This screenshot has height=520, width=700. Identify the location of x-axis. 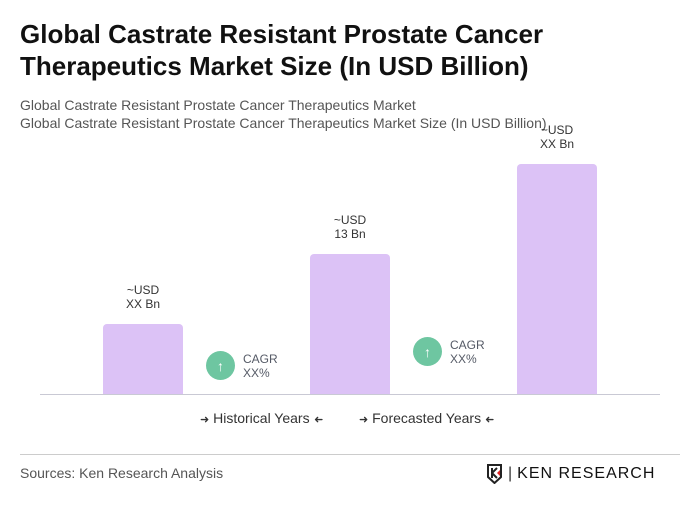
(350, 394).